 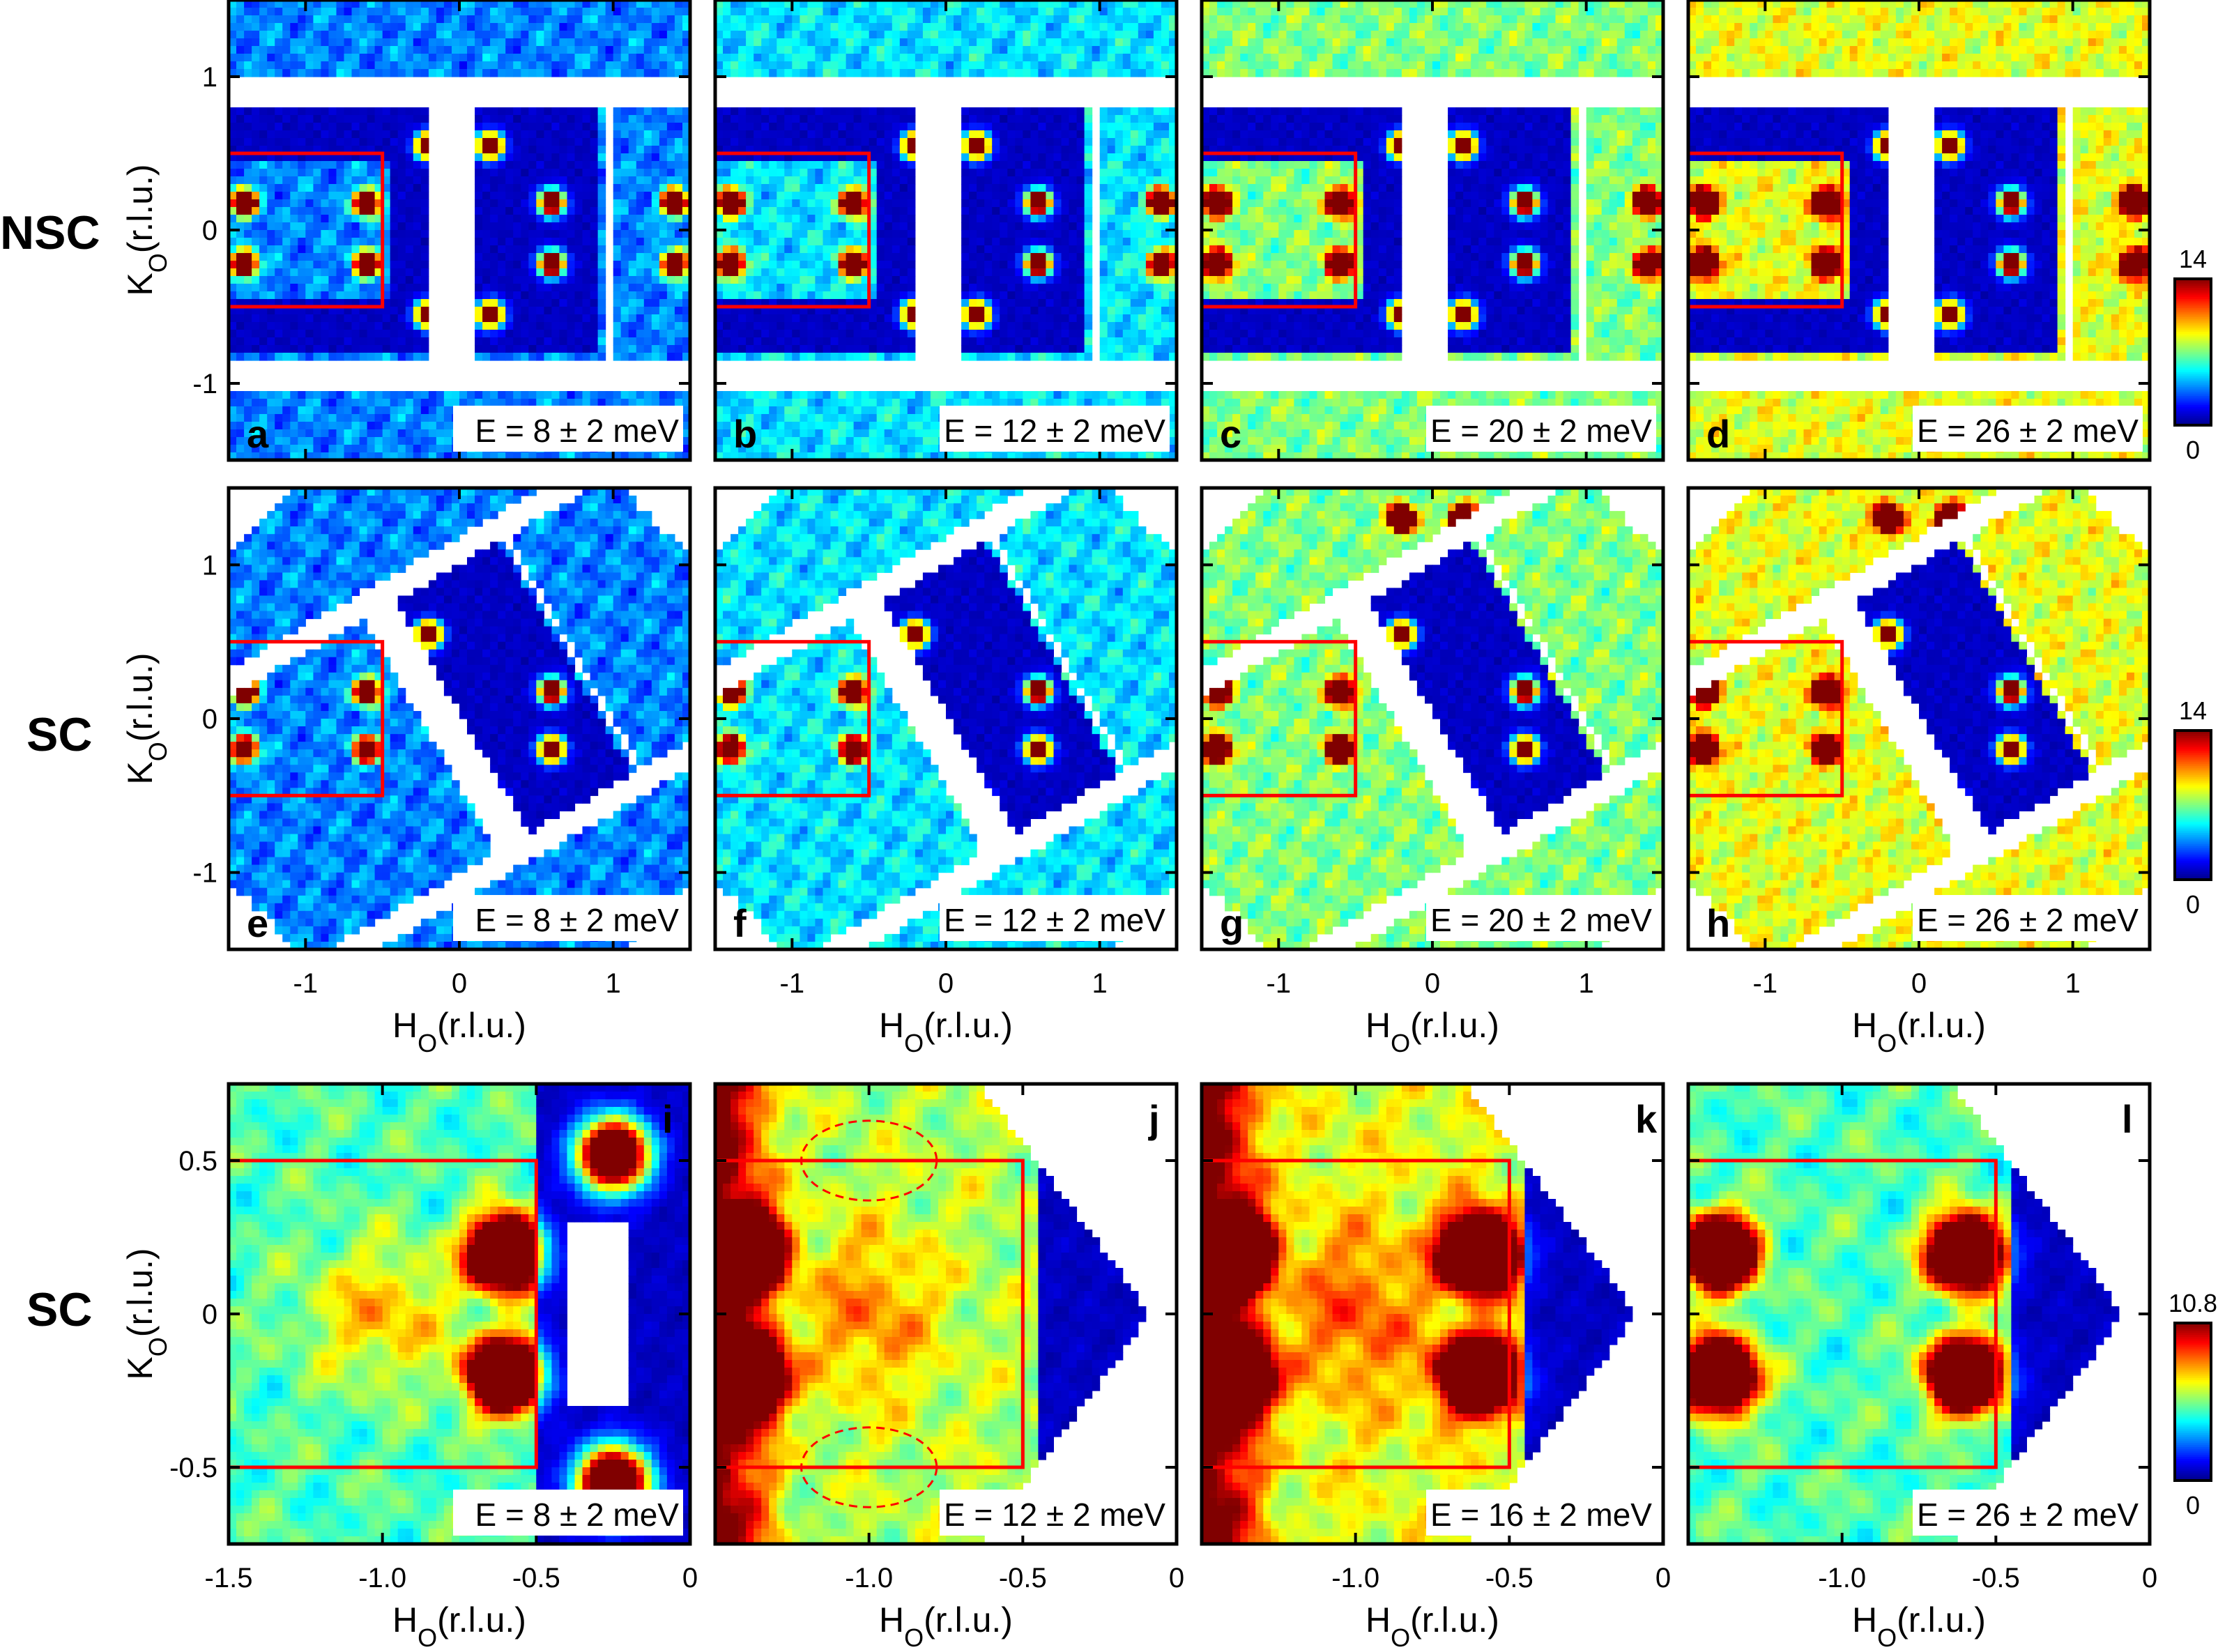 What do you see at coordinates (1919, 1626) in the screenshot?
I see `x-axis-label-l: HO(r.l.u.)` at bounding box center [1919, 1626].